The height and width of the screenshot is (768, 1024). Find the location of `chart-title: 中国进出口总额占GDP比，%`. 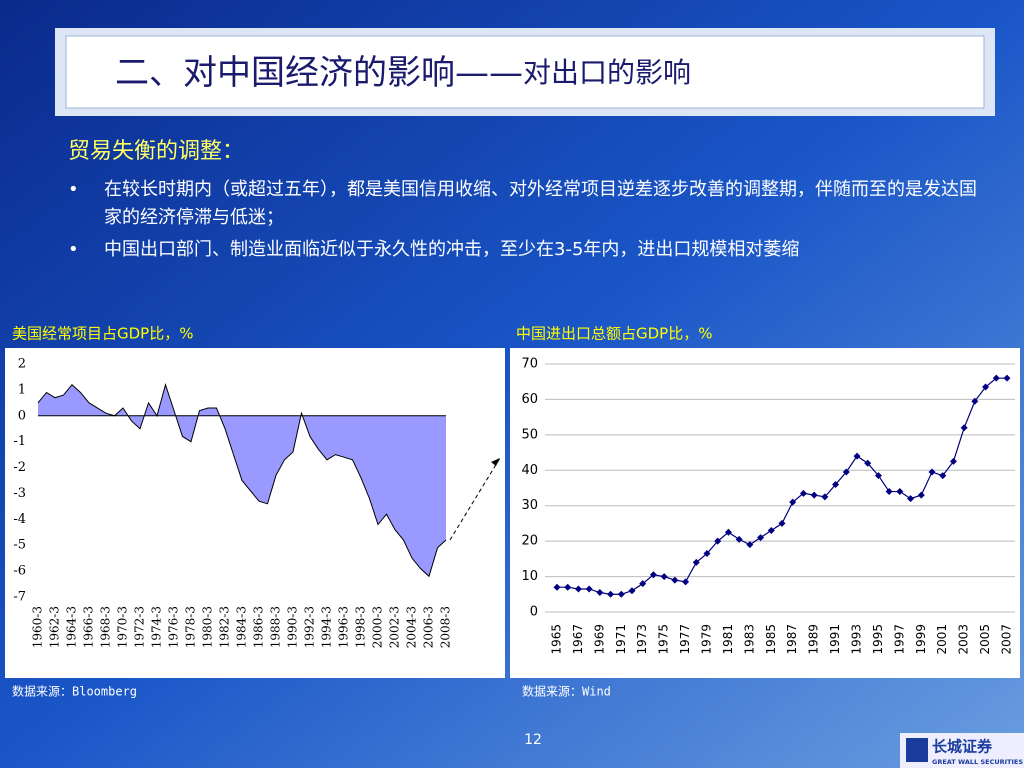

chart-title: 中国进出口总额占GDP比，% is located at coordinates (614, 334).